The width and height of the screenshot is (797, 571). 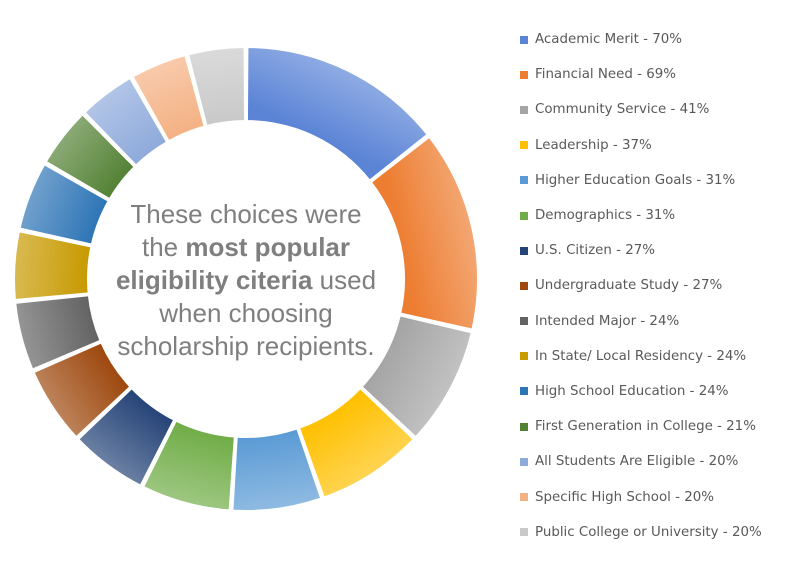 I want to click on legend-item-12: First Generation in College - 21%, so click(x=657, y=426).